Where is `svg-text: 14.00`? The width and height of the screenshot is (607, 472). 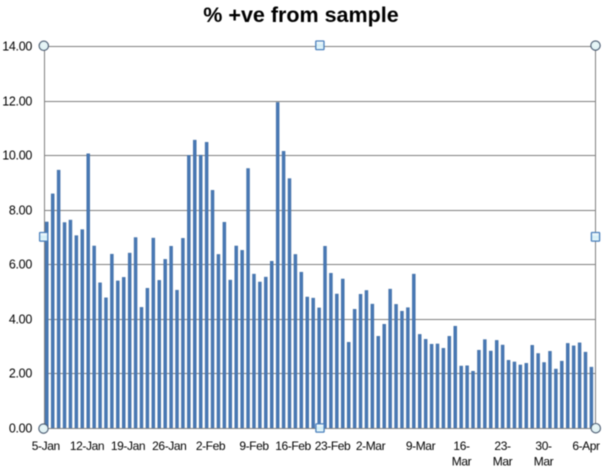 svg-text: 14.00 is located at coordinates (17, 46).